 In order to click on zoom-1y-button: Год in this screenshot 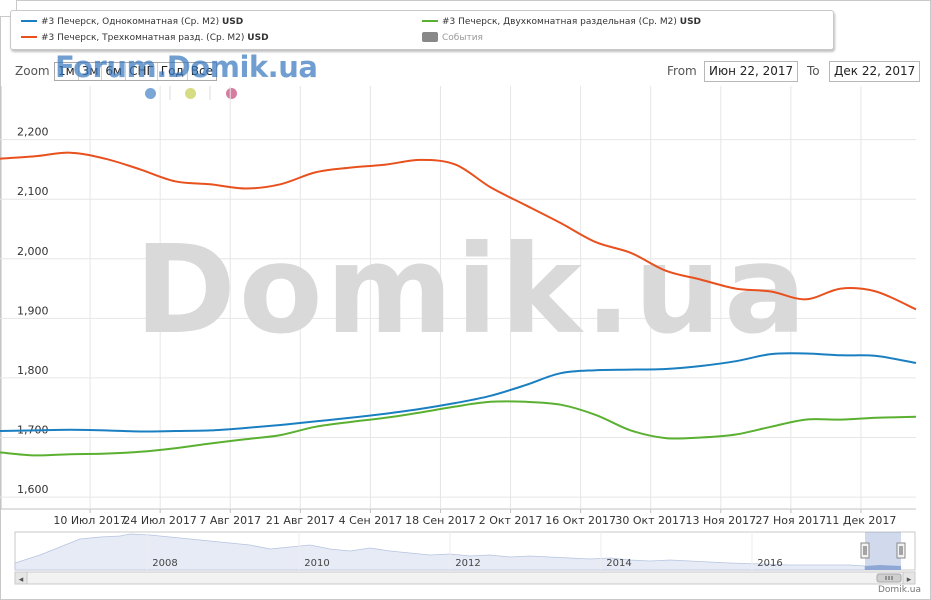, I will do `click(173, 71)`.